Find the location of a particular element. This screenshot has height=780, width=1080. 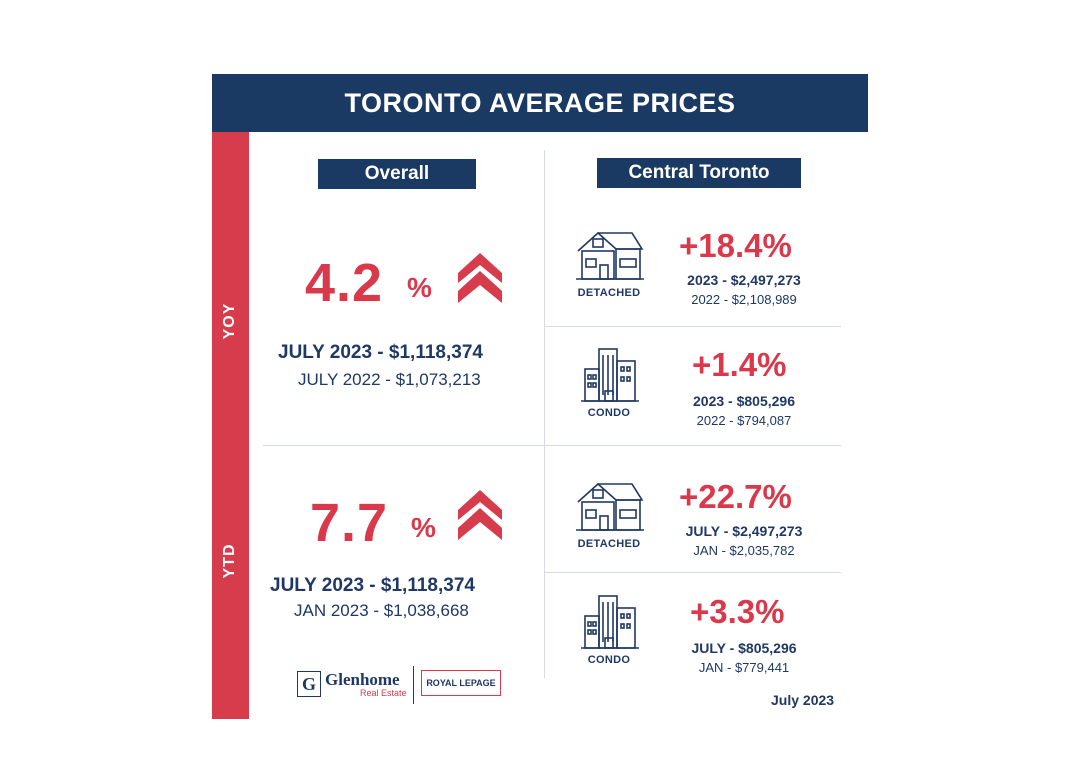

tile-2-label: CONDO is located at coordinates (609, 413).